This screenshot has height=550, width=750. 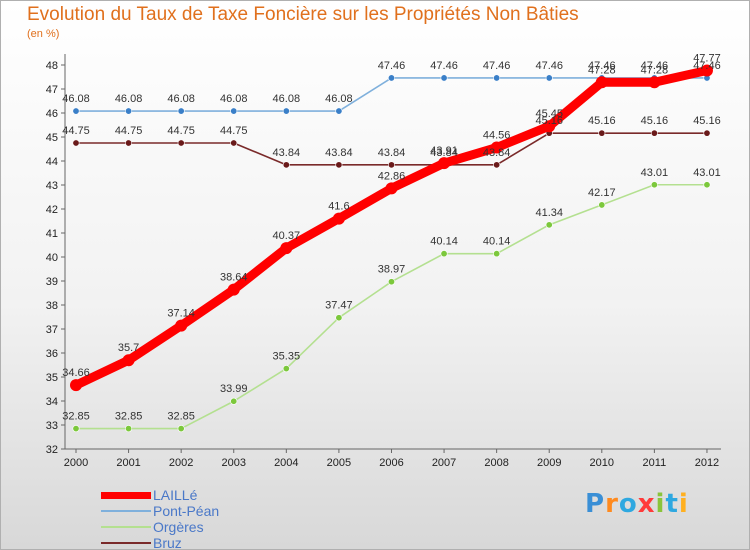 What do you see at coordinates (444, 463) in the screenshot?
I see `x-tick-label: 2007` at bounding box center [444, 463].